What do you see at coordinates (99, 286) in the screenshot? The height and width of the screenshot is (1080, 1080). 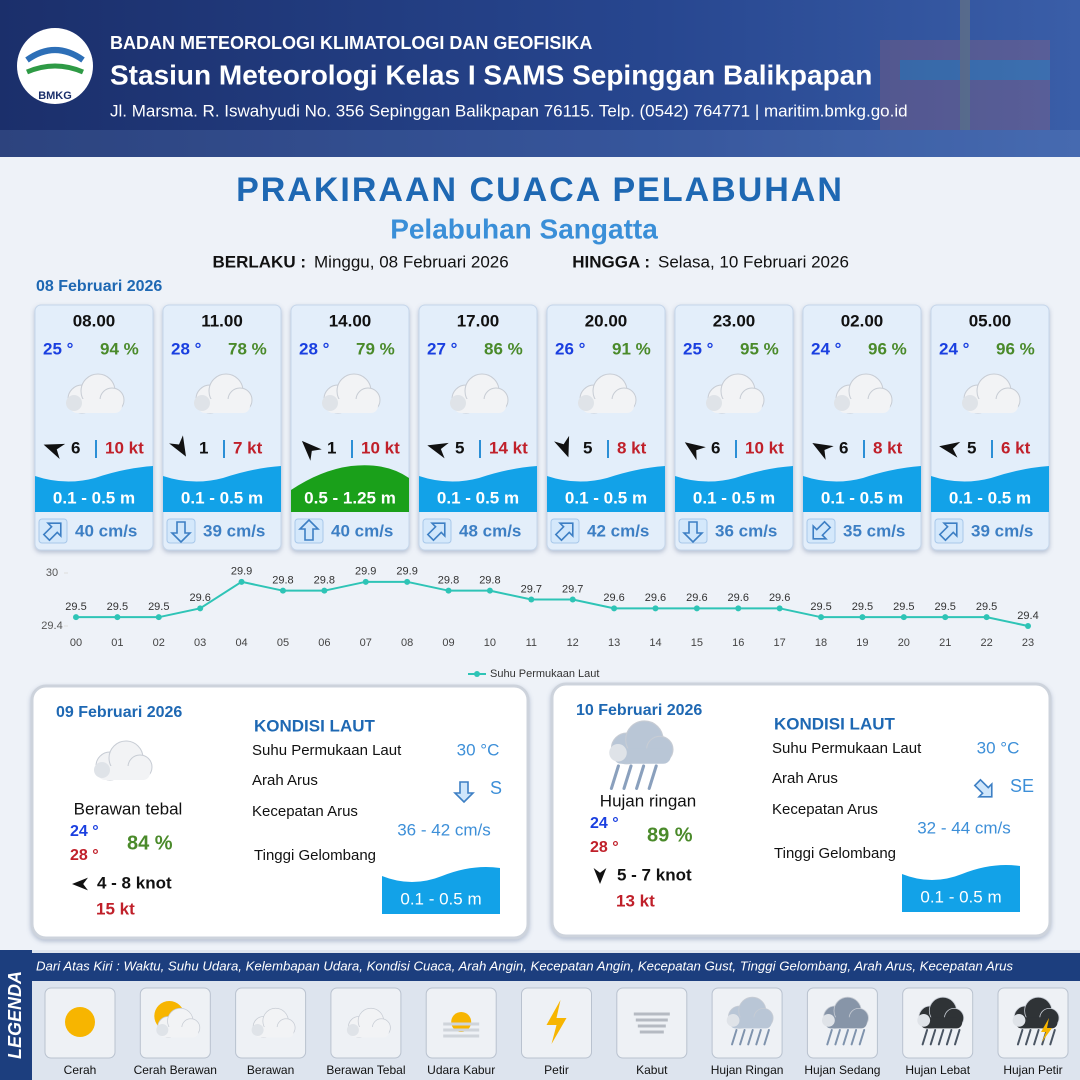 I see `day1-date: 08 Februari 2026` at bounding box center [99, 286].